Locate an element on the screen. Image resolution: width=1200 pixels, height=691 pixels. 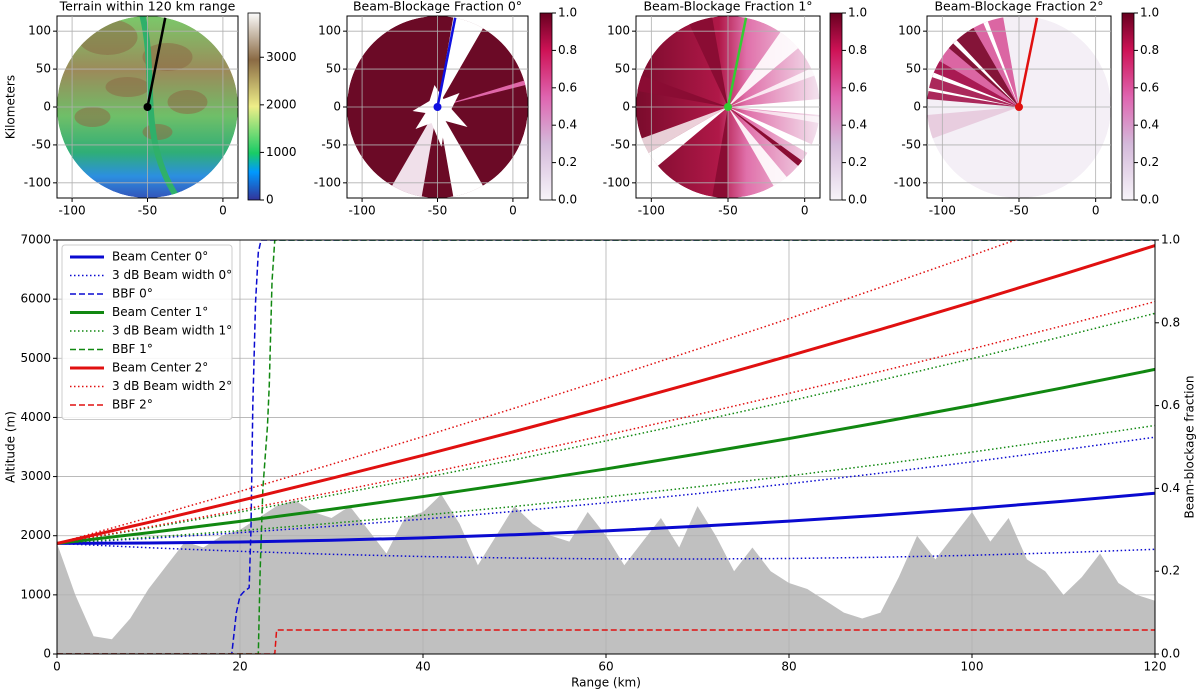
legend-label: BBF 2° is located at coordinates (132, 405).